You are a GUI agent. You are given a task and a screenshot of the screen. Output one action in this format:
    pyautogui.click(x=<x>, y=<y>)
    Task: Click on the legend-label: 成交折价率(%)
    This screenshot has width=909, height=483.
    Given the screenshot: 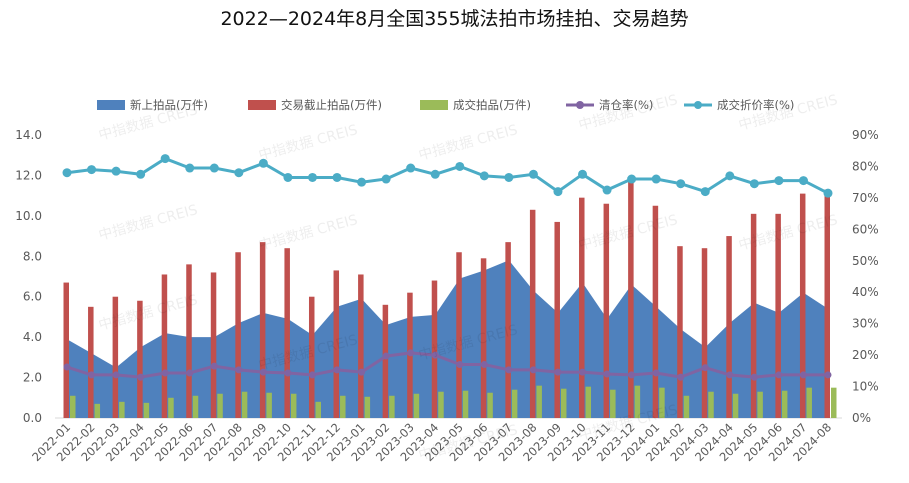 What is the action you would take?
    pyautogui.click(x=755, y=105)
    